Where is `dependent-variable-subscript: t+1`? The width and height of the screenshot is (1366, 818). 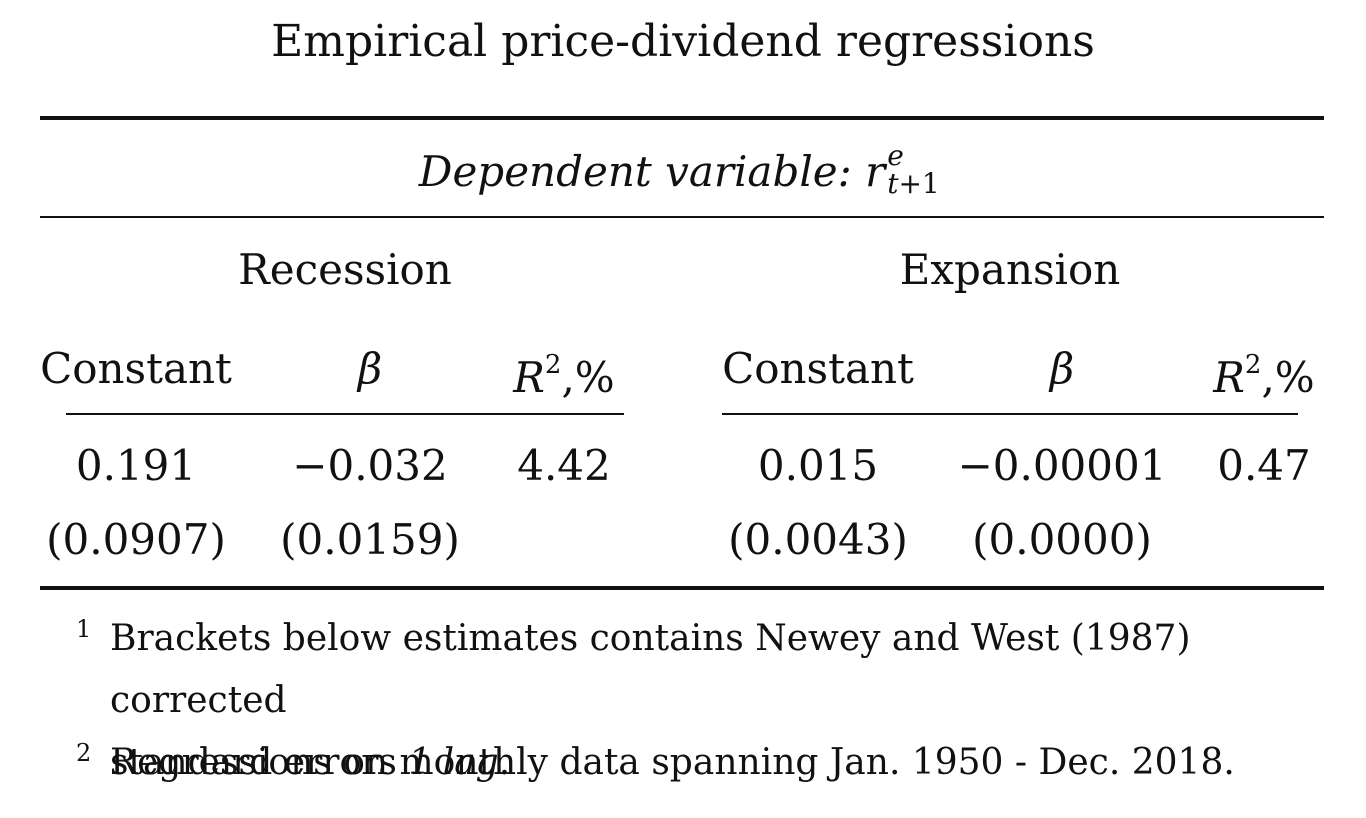
dependent-variable-subscript: t+1 is located at coordinates (913, 184).